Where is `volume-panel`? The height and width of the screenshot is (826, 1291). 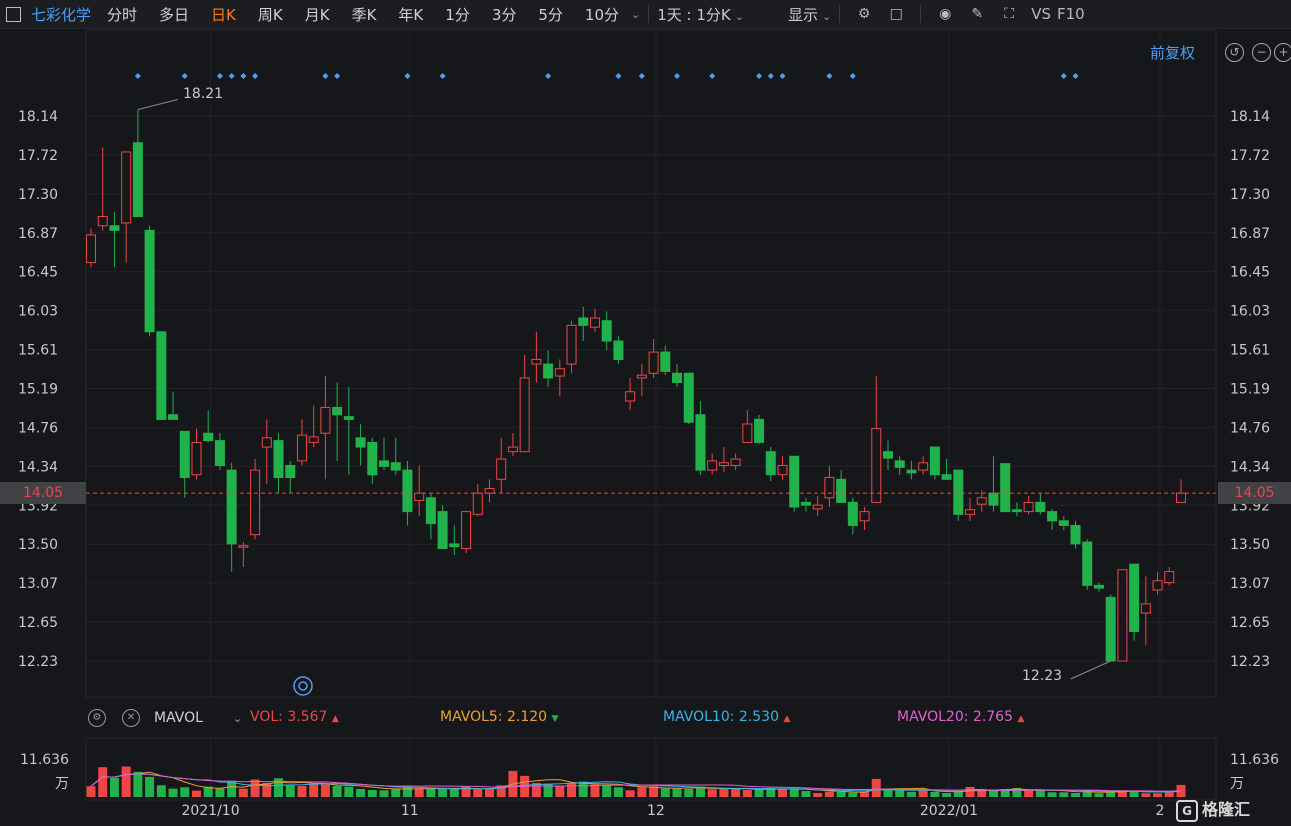
volume-panel is located at coordinates (651, 769).